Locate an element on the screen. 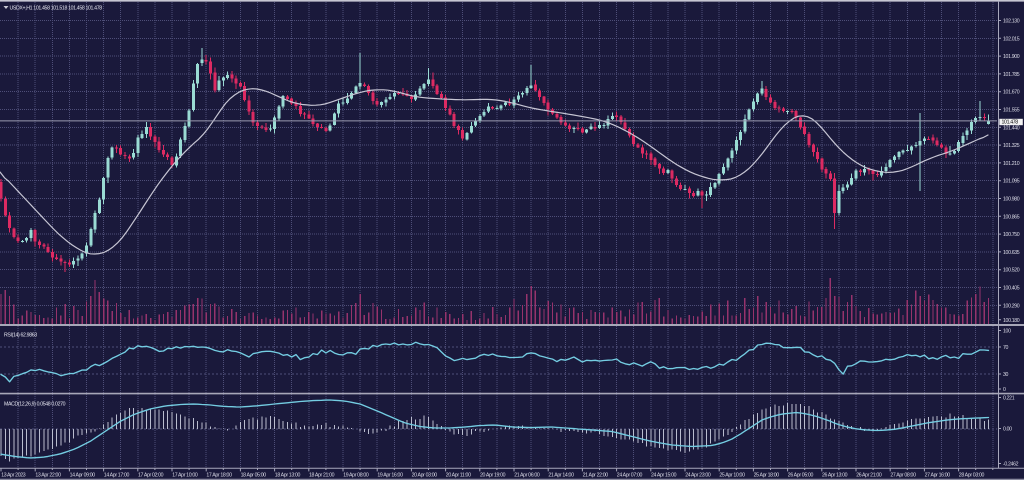 Image resolution: width=1024 pixels, height=480 pixels. svg-text: 24 Apr 15:00 is located at coordinates (664, 475).